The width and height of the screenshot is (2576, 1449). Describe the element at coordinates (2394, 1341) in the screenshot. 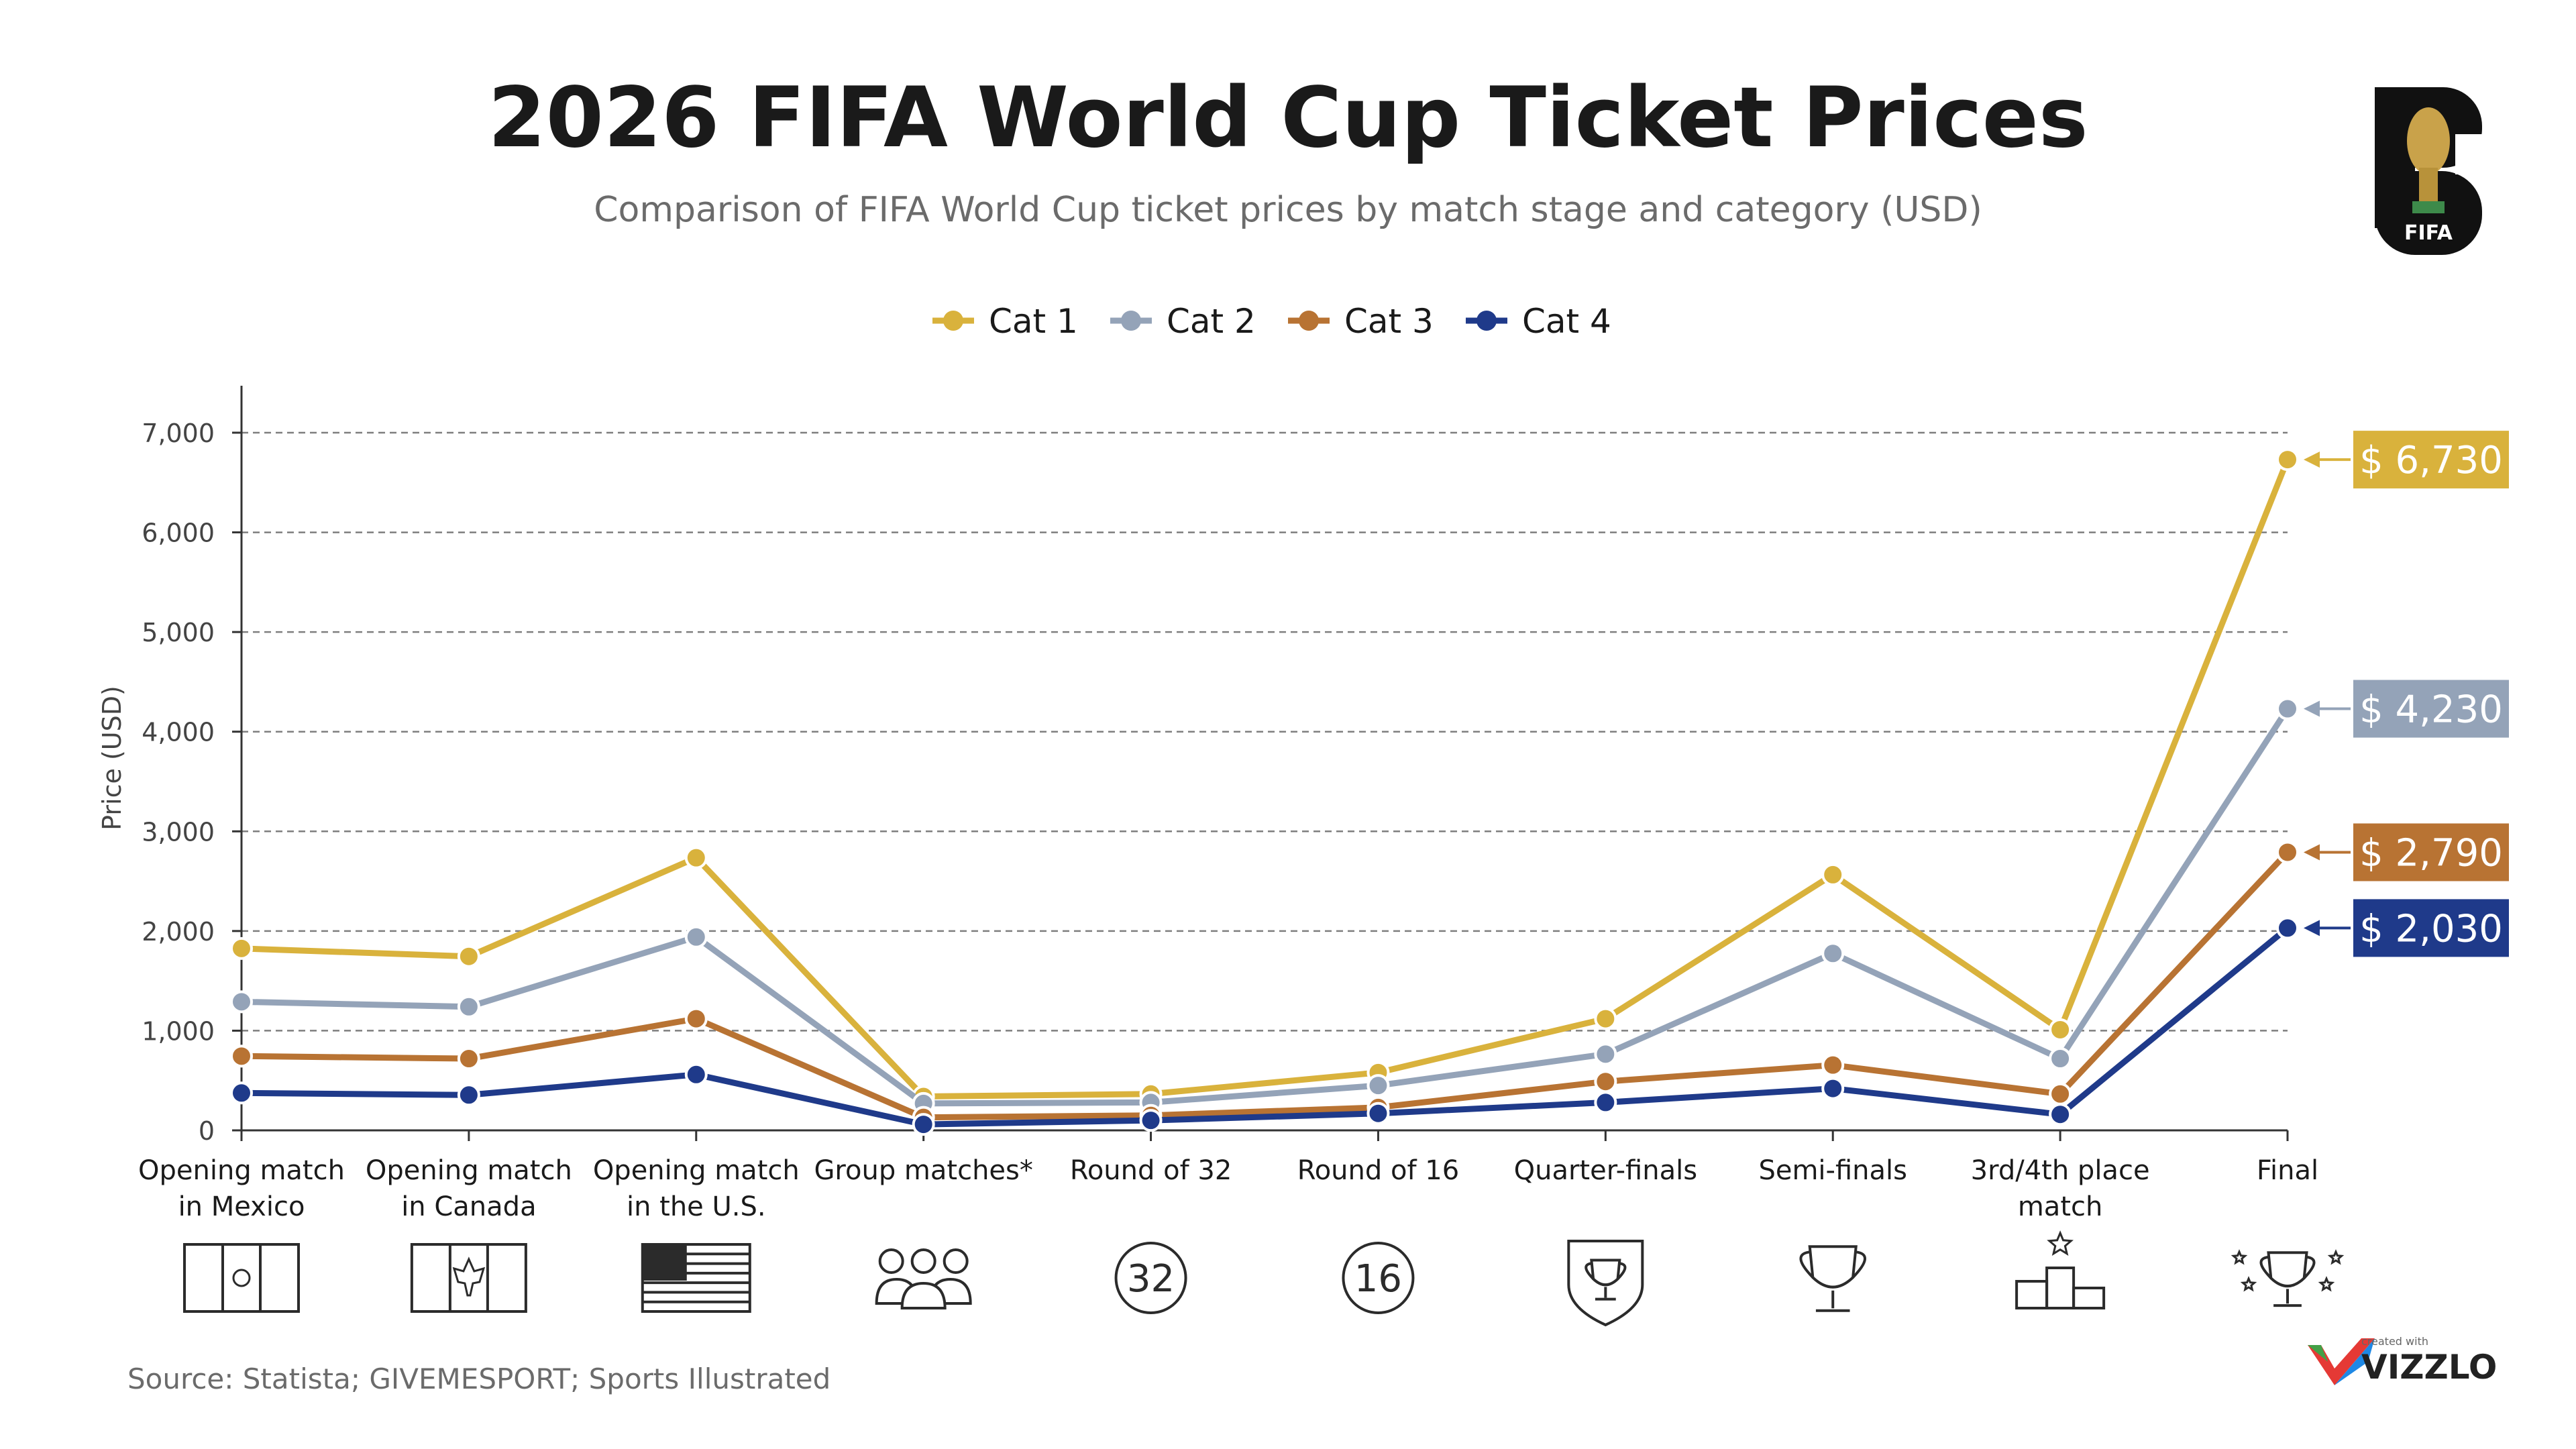

I see `vizzlo-small-text: created with` at that location.